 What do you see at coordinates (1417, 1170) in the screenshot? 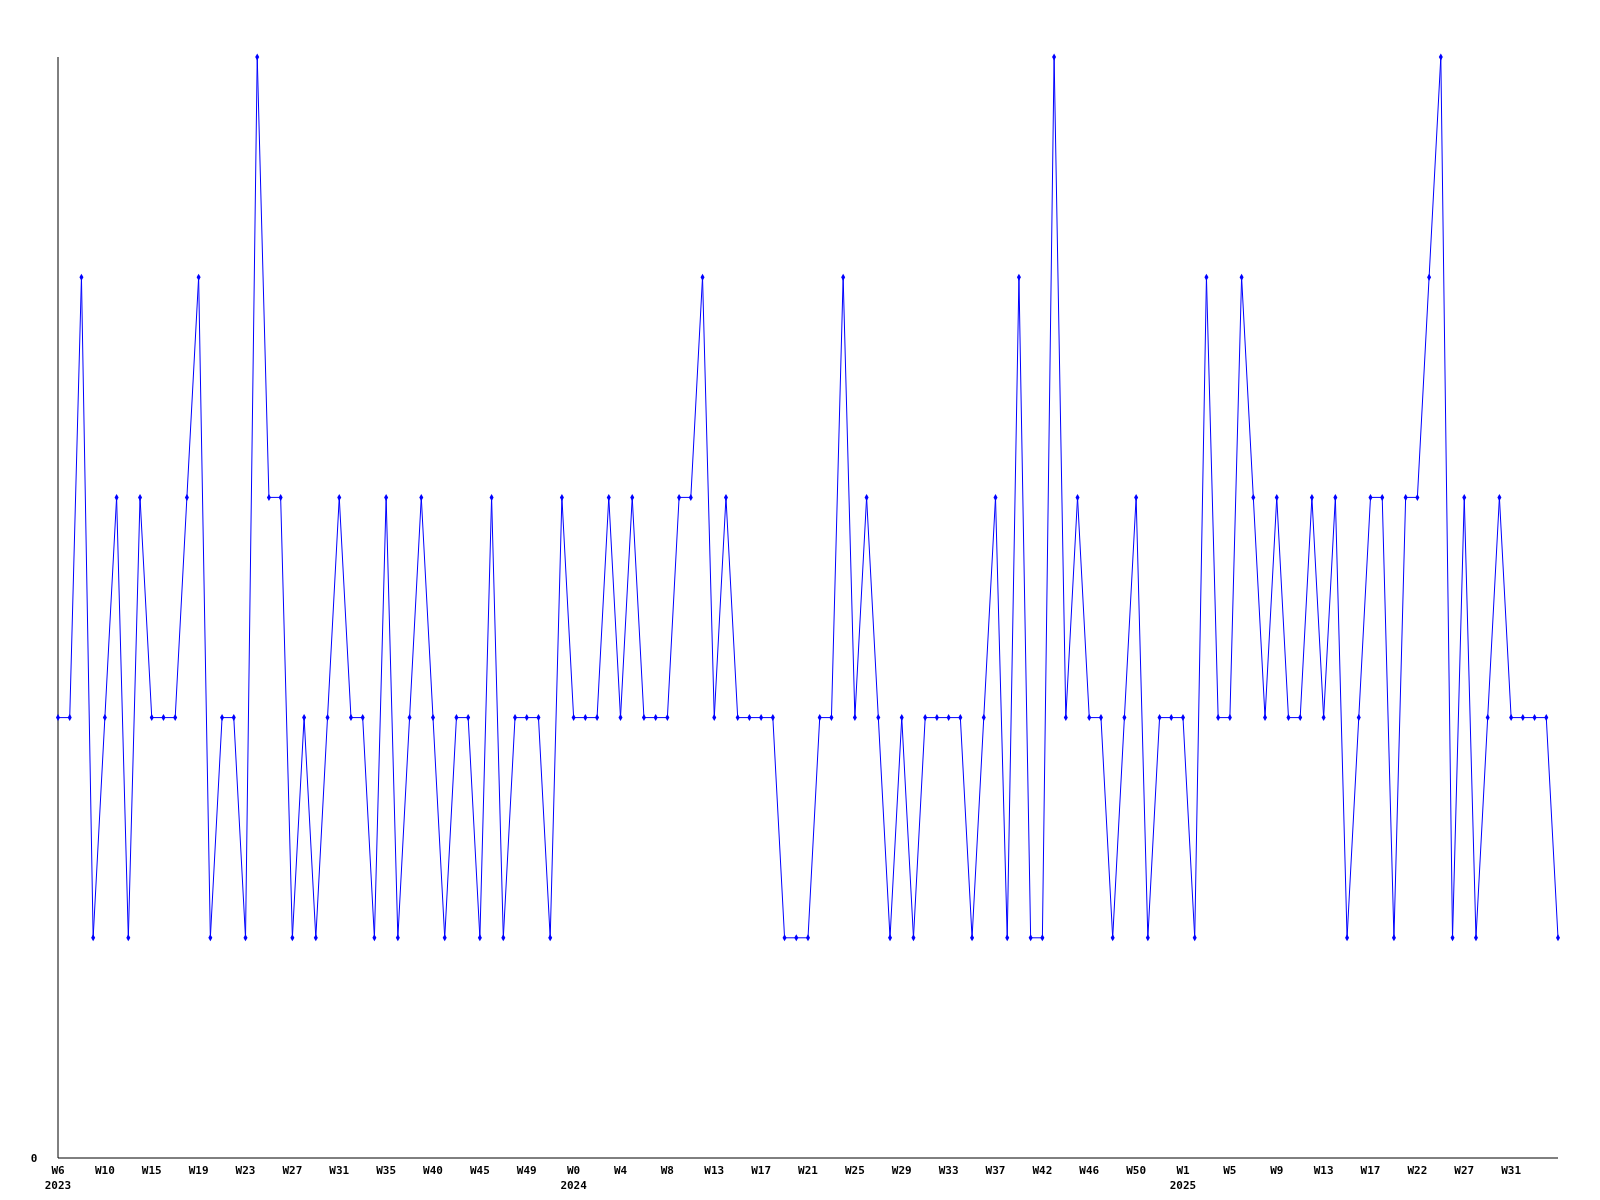
I see `x-tick-label: W22` at bounding box center [1417, 1170].